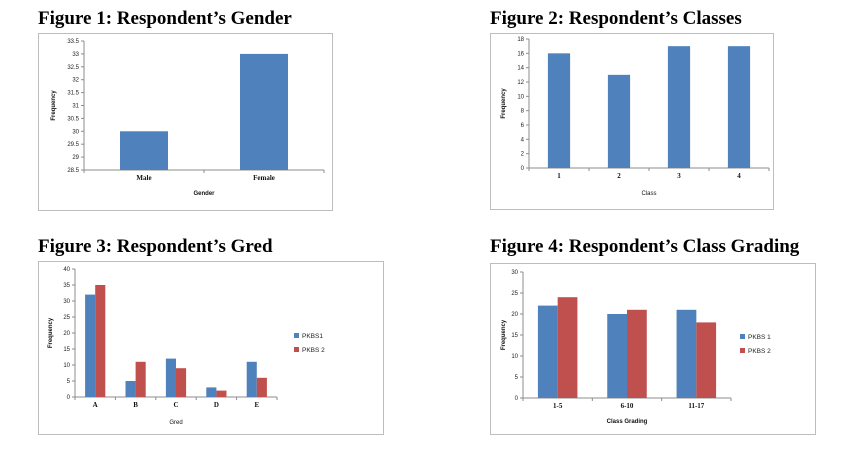 This screenshot has width=856, height=449. I want to click on y-tick-label: 6, so click(523, 126).